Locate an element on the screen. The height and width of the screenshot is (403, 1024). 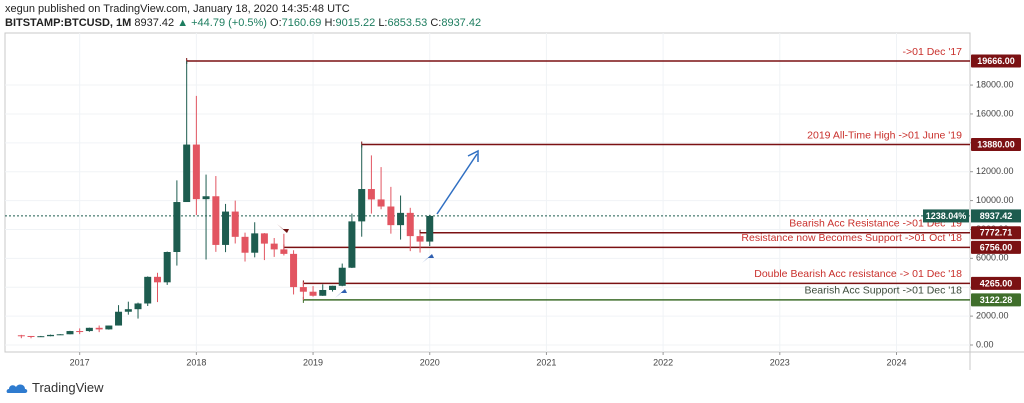
level-text: Bearish Acc Resistance ->01 Dec '19 is located at coordinates (875, 224).